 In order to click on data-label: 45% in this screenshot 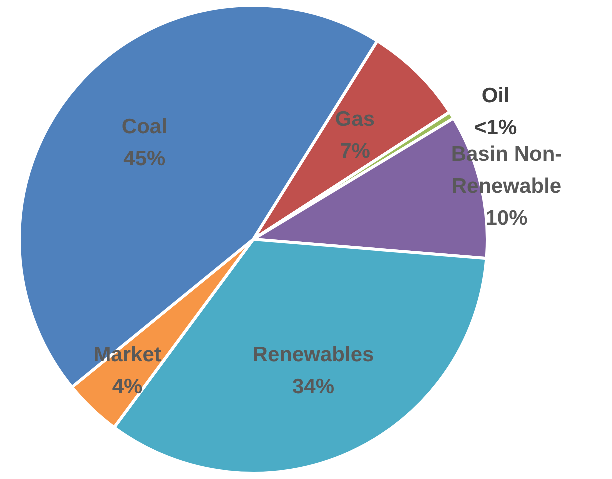, I will do `click(145, 158)`.